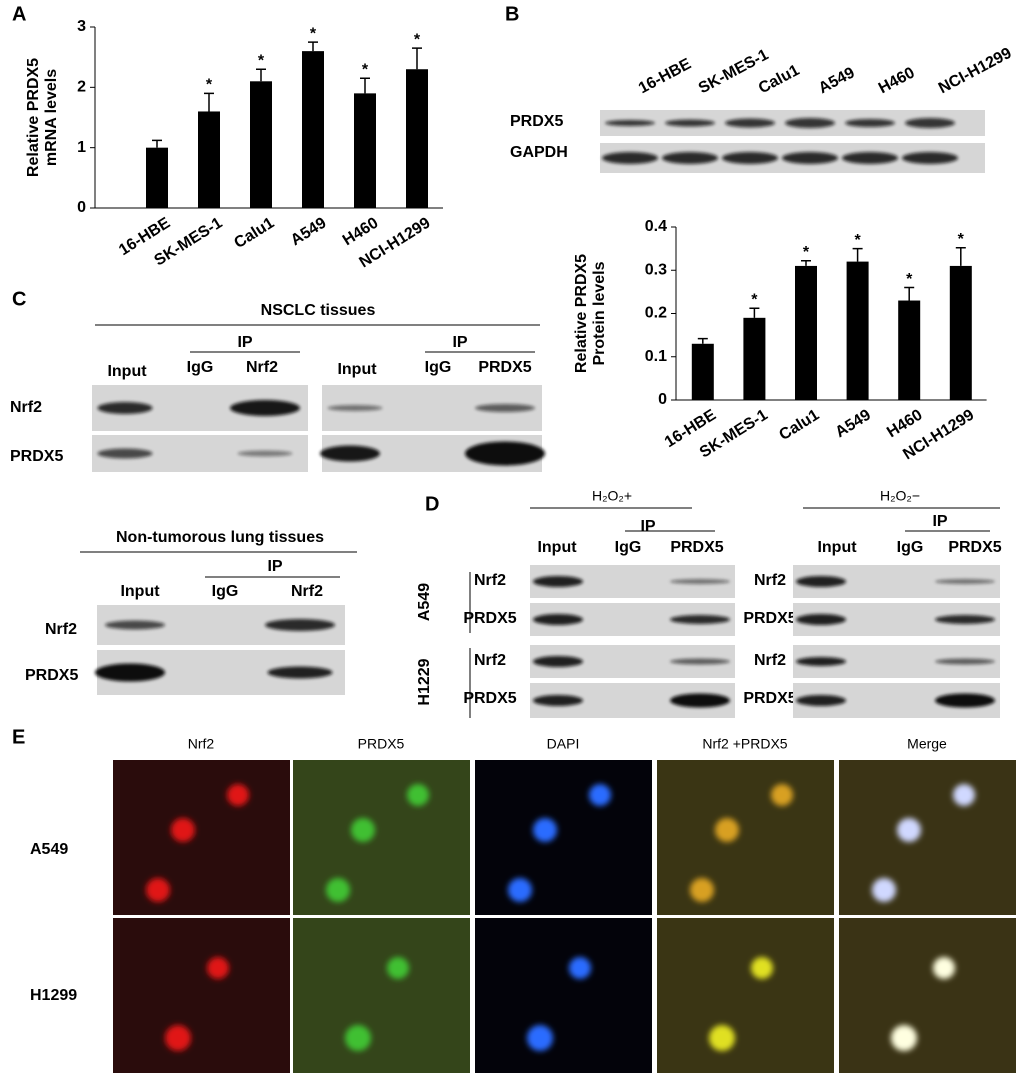  What do you see at coordinates (18, 737) in the screenshot?
I see `panel-label: E` at bounding box center [18, 737].